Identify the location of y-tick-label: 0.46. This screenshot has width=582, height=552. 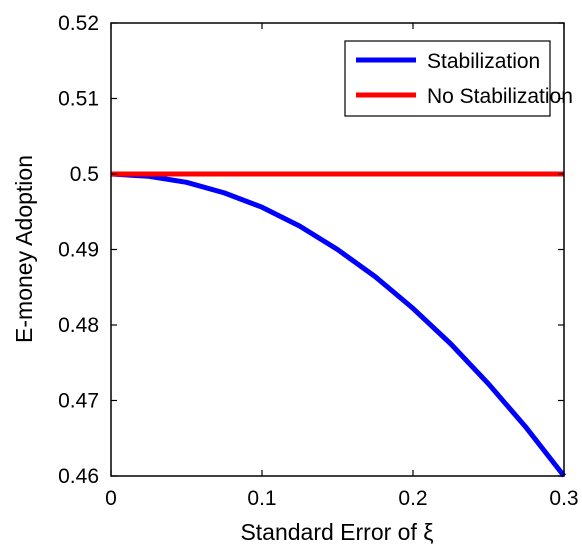
(78, 476).